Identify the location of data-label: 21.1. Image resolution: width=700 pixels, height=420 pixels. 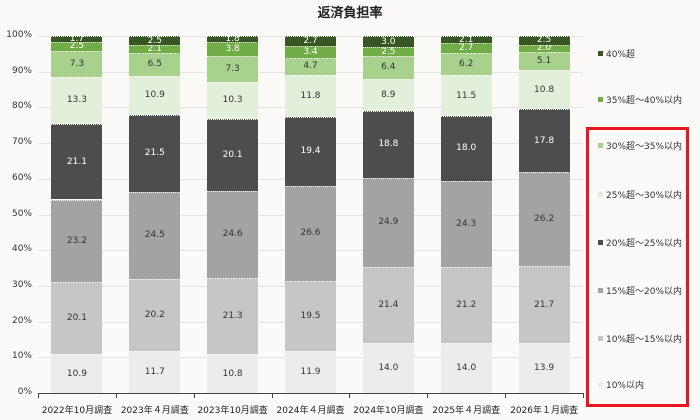
(76, 161).